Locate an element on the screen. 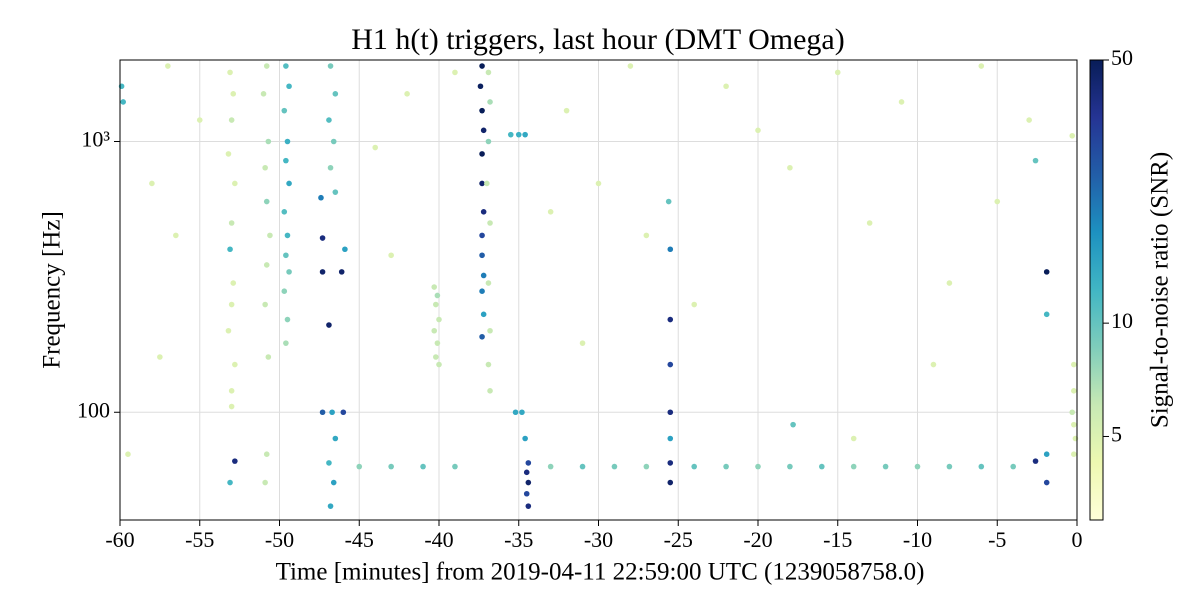 Image resolution: width=1200 pixels, height=600 pixels. y-tick-label: 100 is located at coordinates (93, 409).